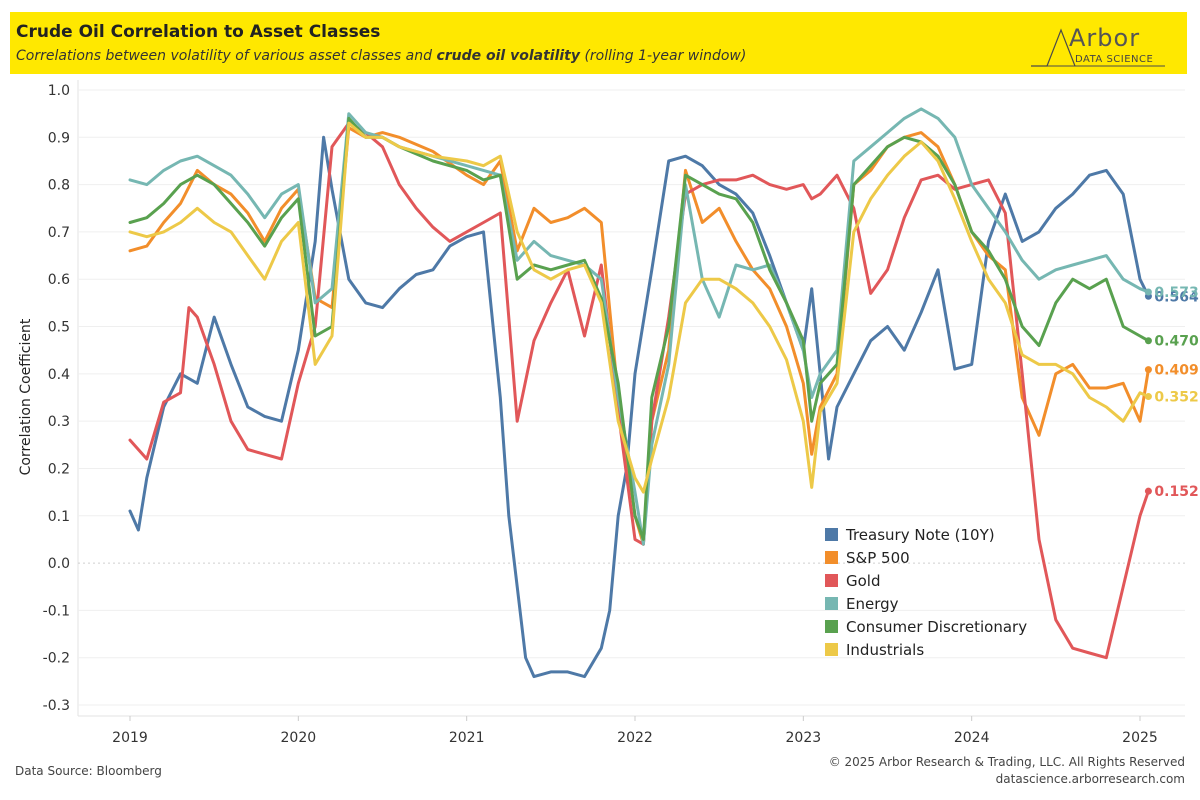 Image resolution: width=1200 pixels, height=800 pixels. Describe the element at coordinates (863, 581) in the screenshot. I see `legend-label: Gold` at that location.